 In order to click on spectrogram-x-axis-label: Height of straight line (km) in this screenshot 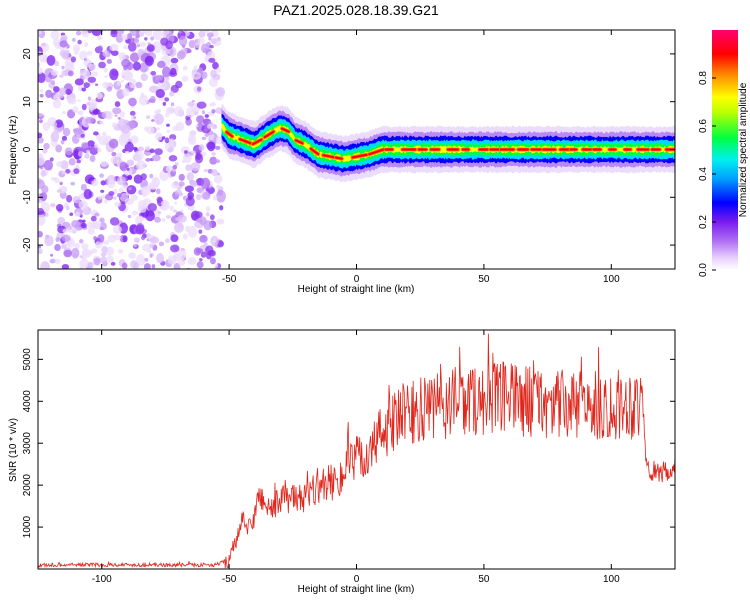, I will do `click(356, 289)`.